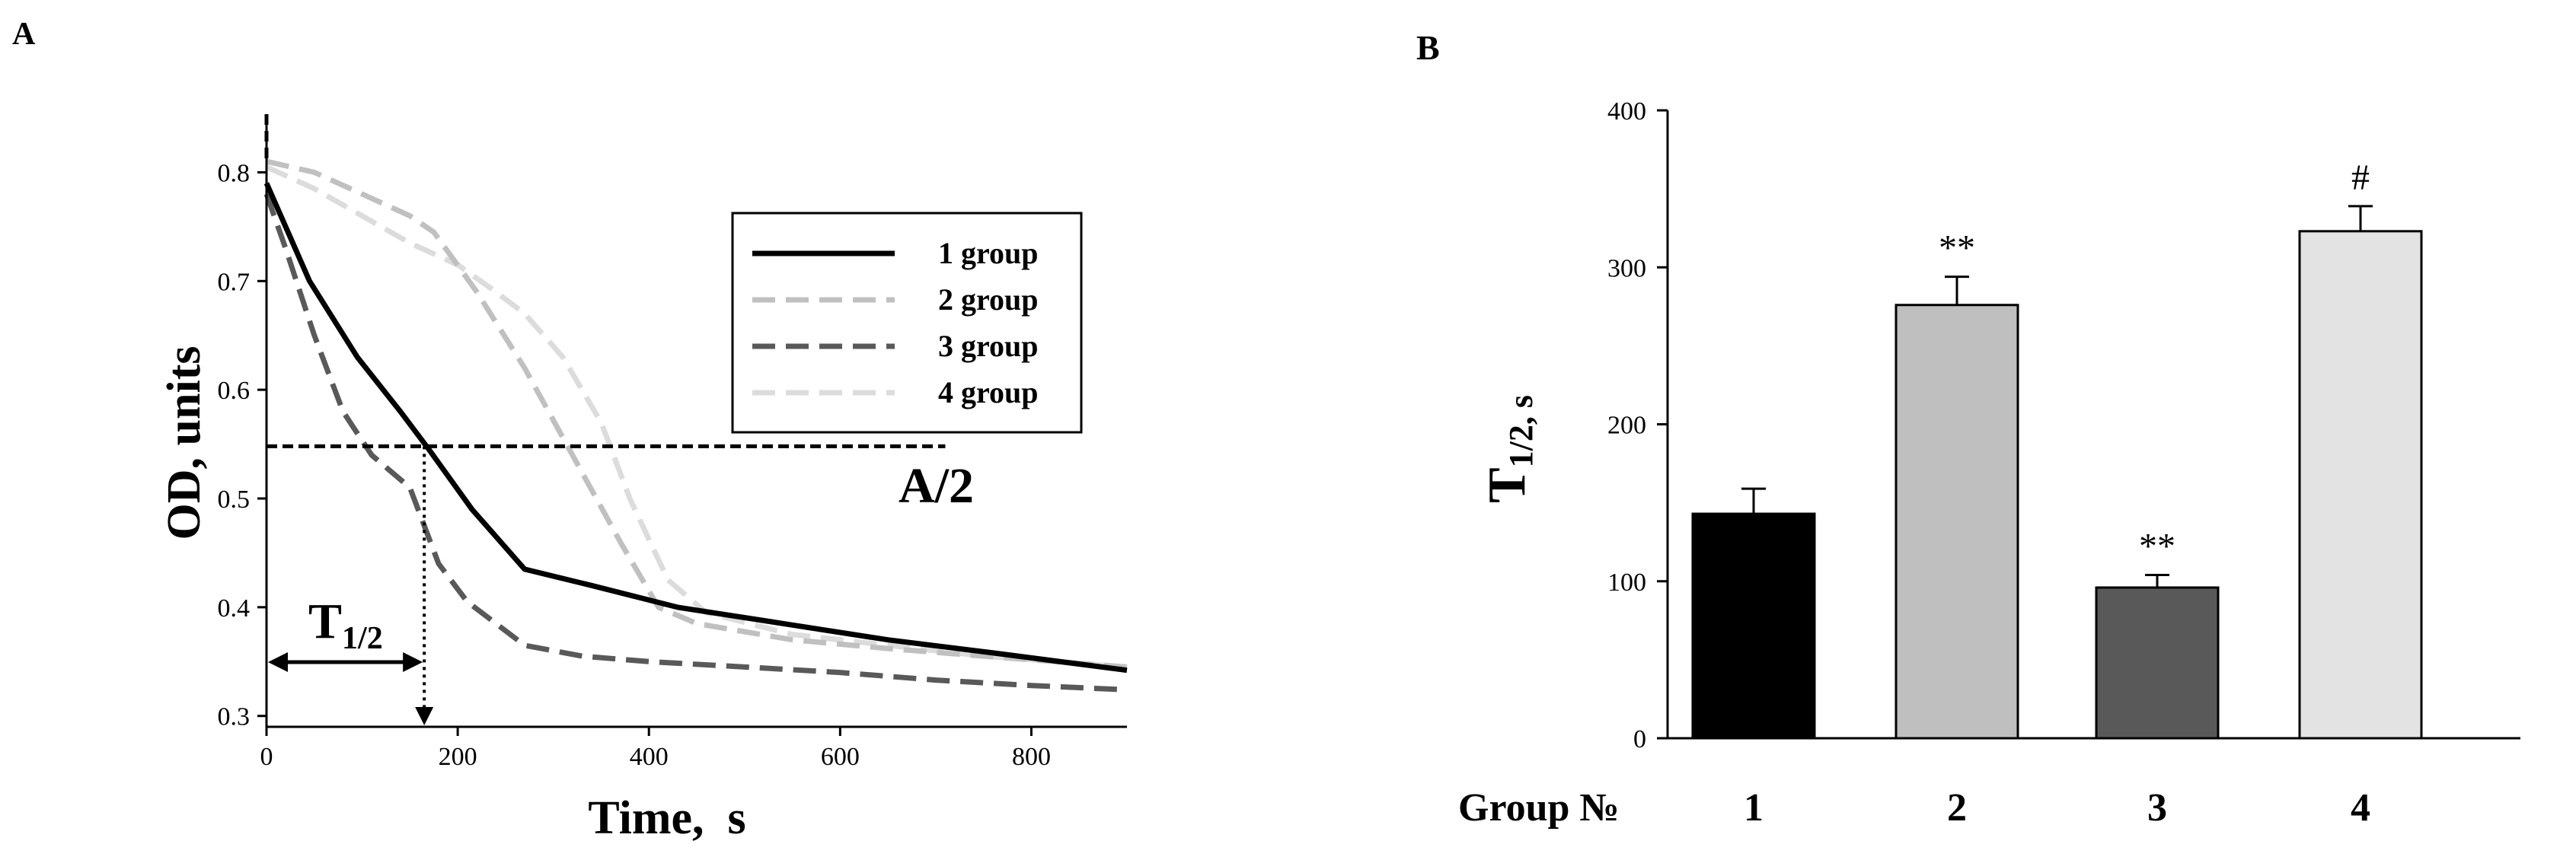 This screenshot has height=860, width=2576. What do you see at coordinates (1521, 431) in the screenshot?
I see `panel-b-y-axis-label-sub: 1/2, s` at bounding box center [1521, 431].